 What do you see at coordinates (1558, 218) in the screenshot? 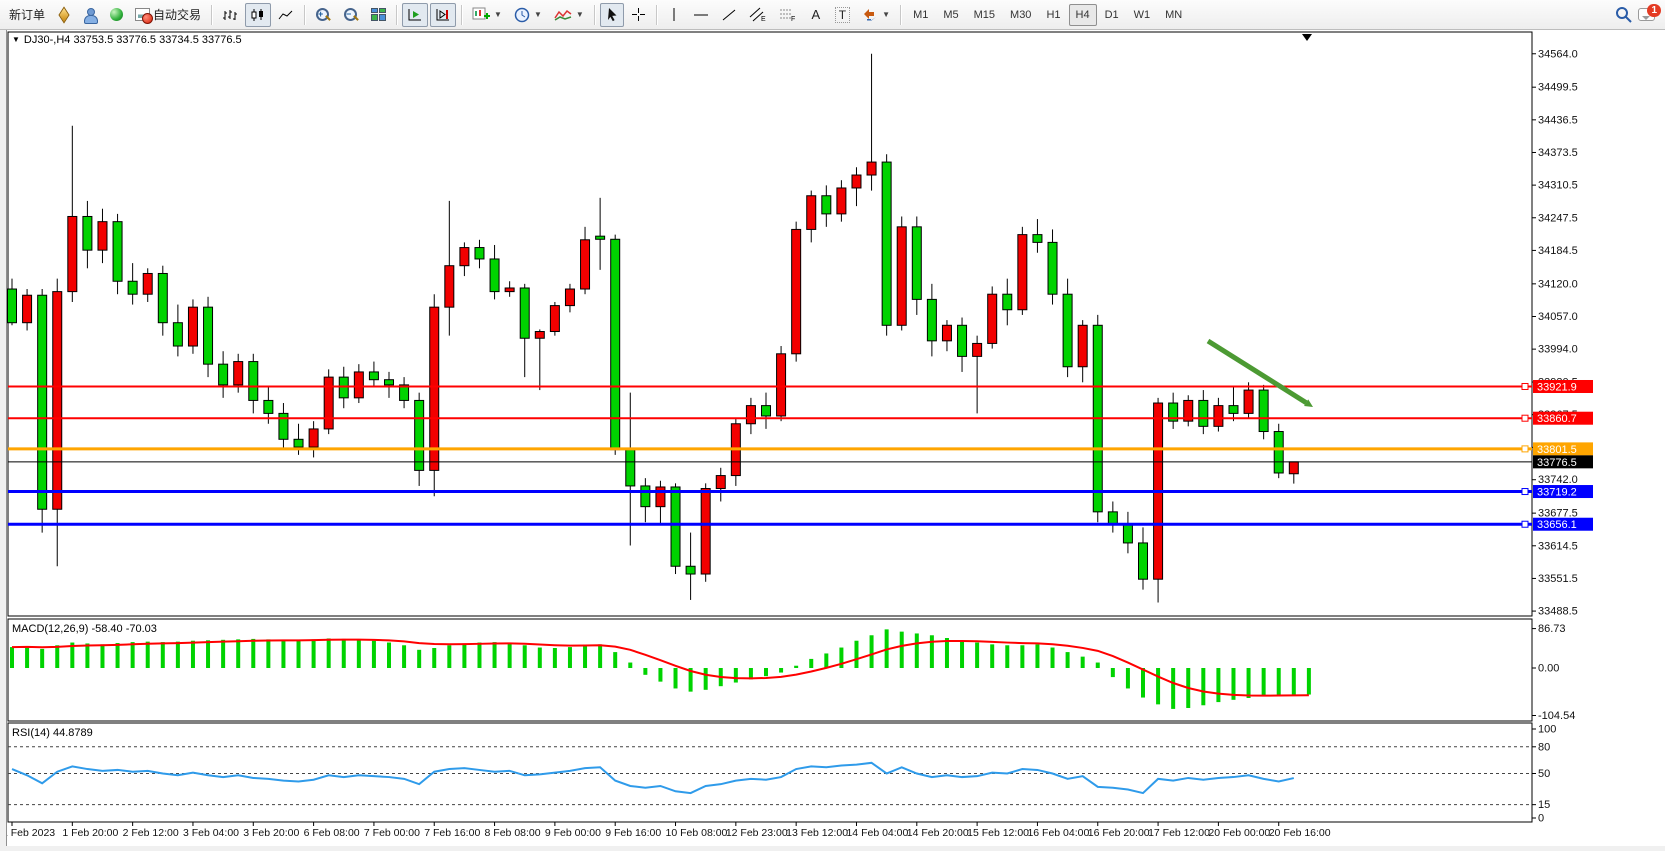
I see `svg-text: 34247.5` at bounding box center [1558, 218].